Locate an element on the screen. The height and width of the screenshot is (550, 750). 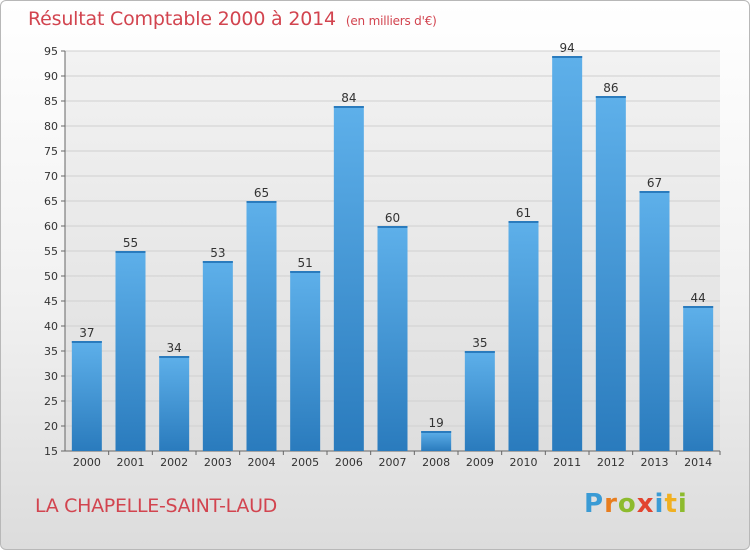
y-tick-label: 85 is located at coordinates (51, 101).